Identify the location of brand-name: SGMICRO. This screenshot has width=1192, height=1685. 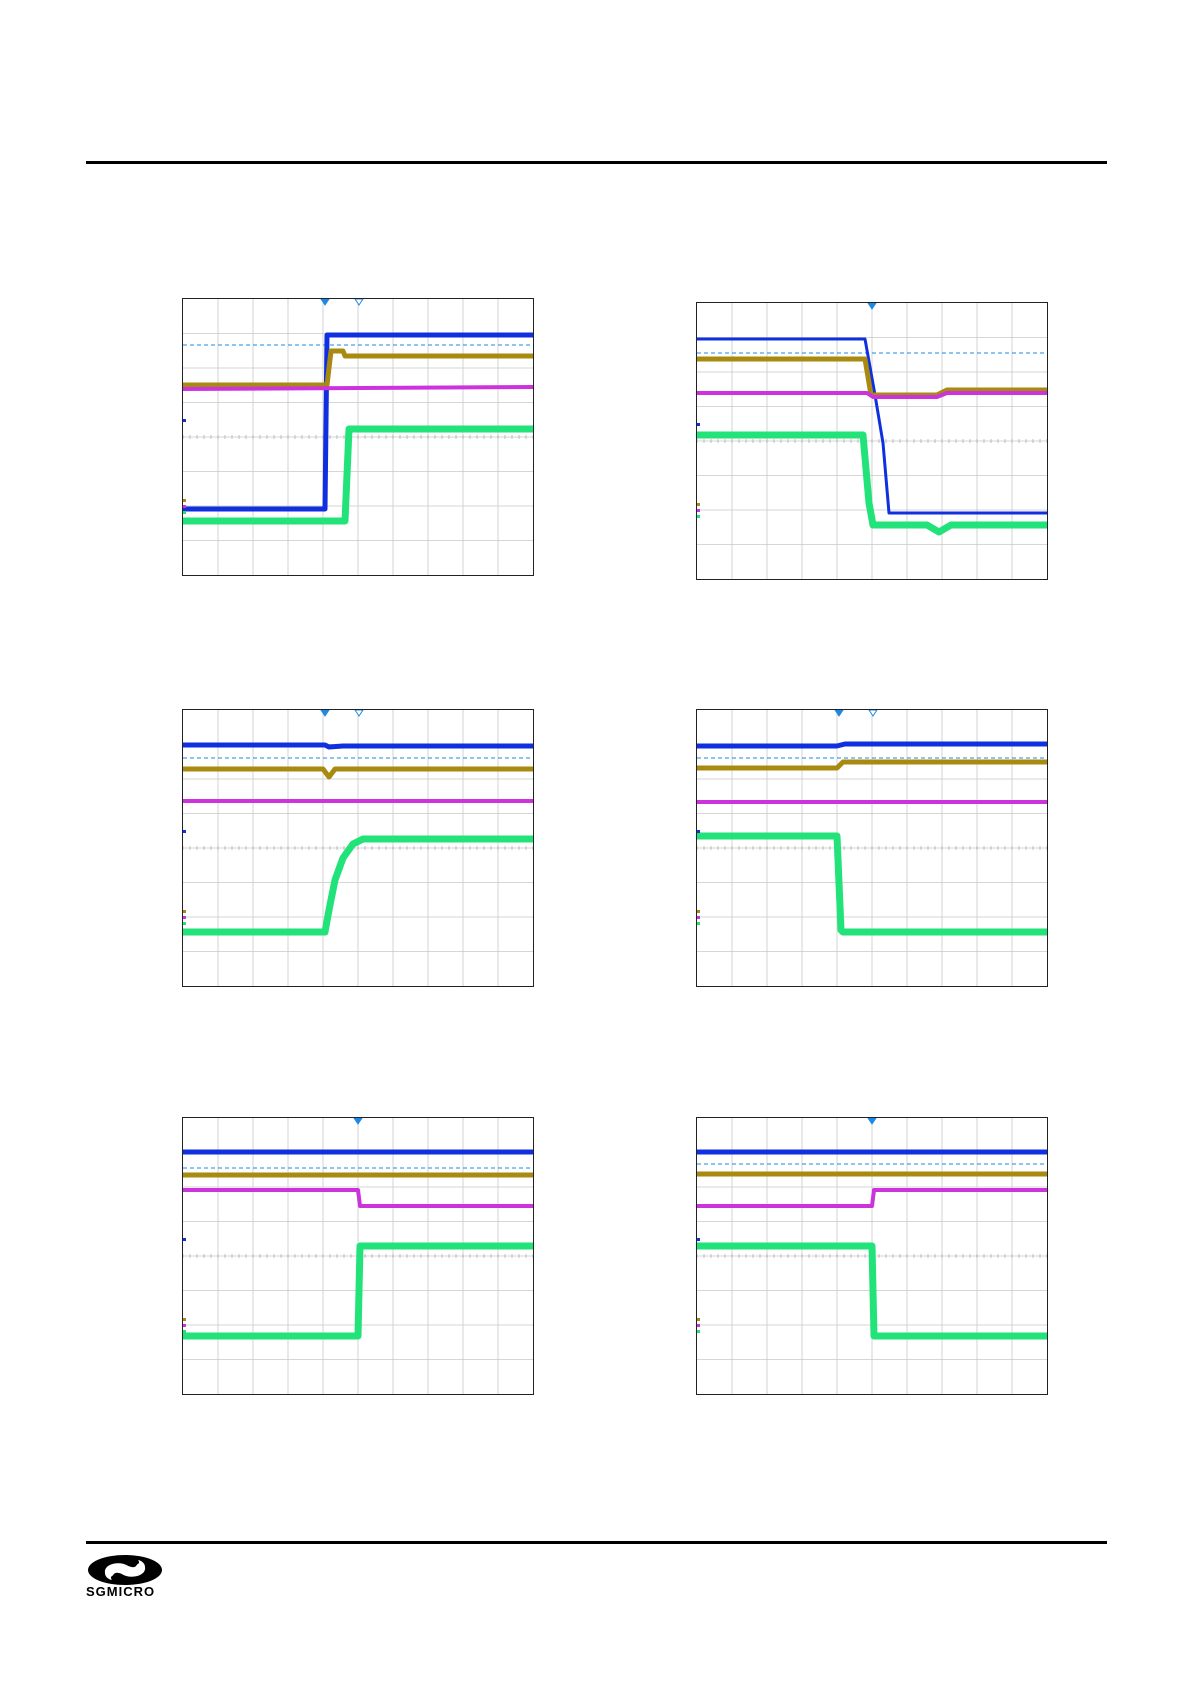
(121, 1591).